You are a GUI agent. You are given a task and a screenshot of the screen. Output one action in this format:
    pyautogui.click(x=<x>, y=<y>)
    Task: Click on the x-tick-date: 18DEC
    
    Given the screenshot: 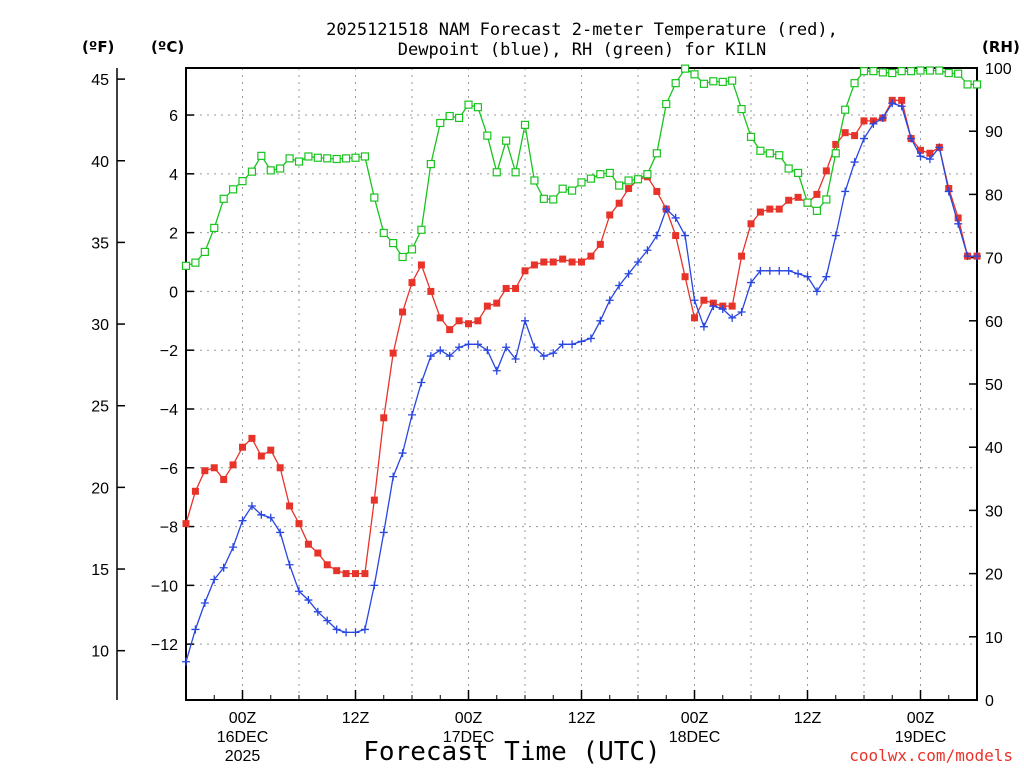 What is the action you would take?
    pyautogui.click(x=695, y=737)
    